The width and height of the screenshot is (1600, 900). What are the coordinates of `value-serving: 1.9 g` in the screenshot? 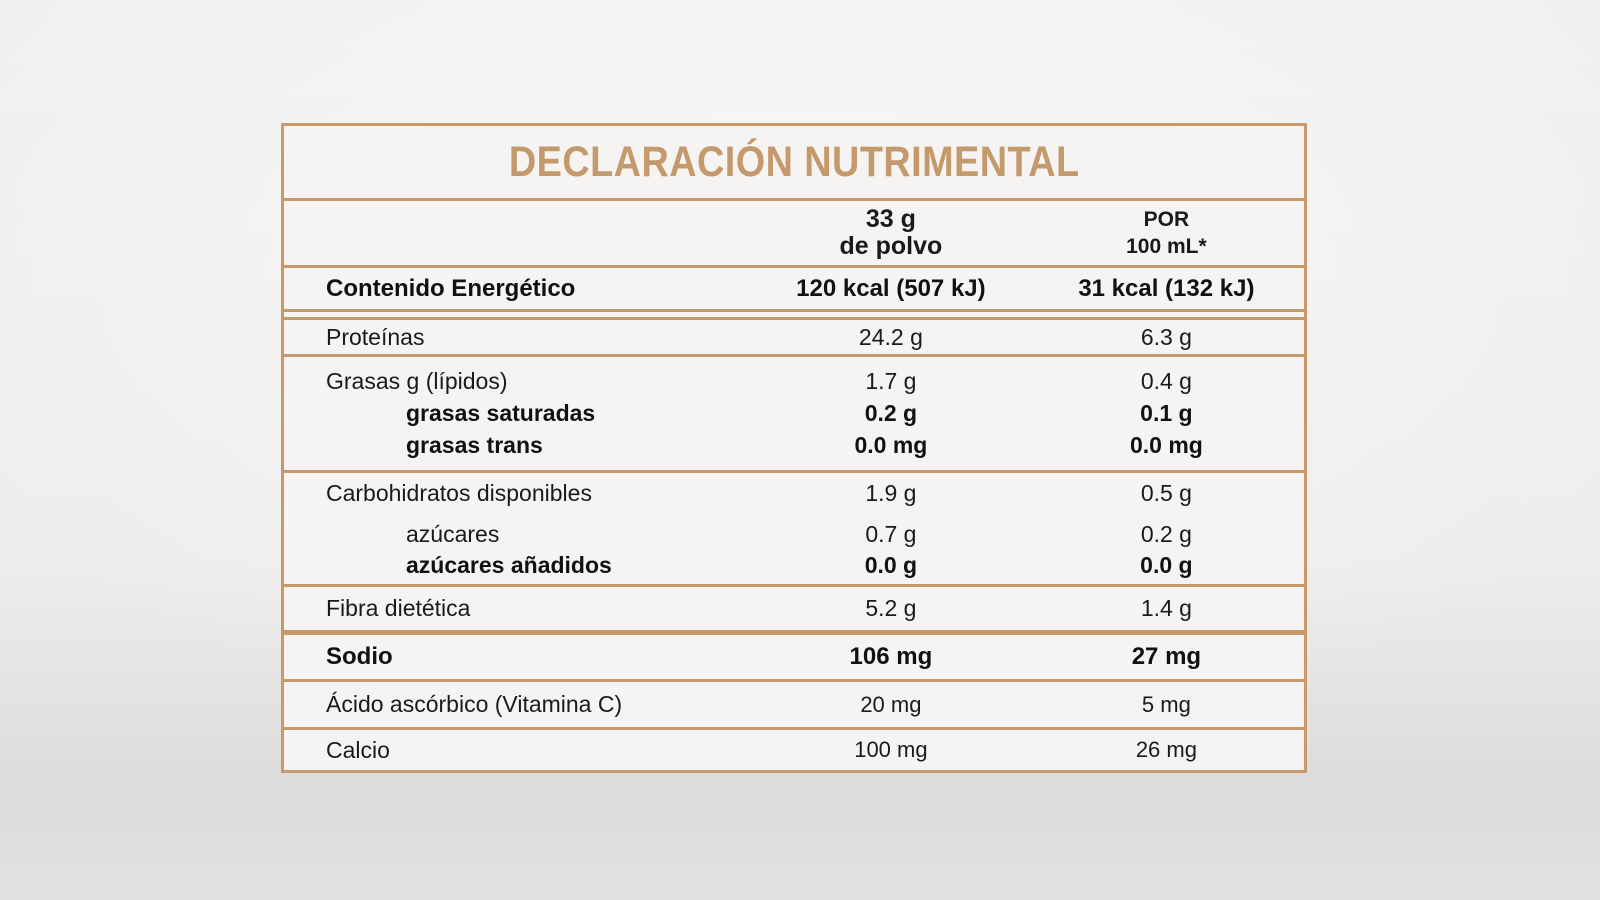 It's located at (891, 493).